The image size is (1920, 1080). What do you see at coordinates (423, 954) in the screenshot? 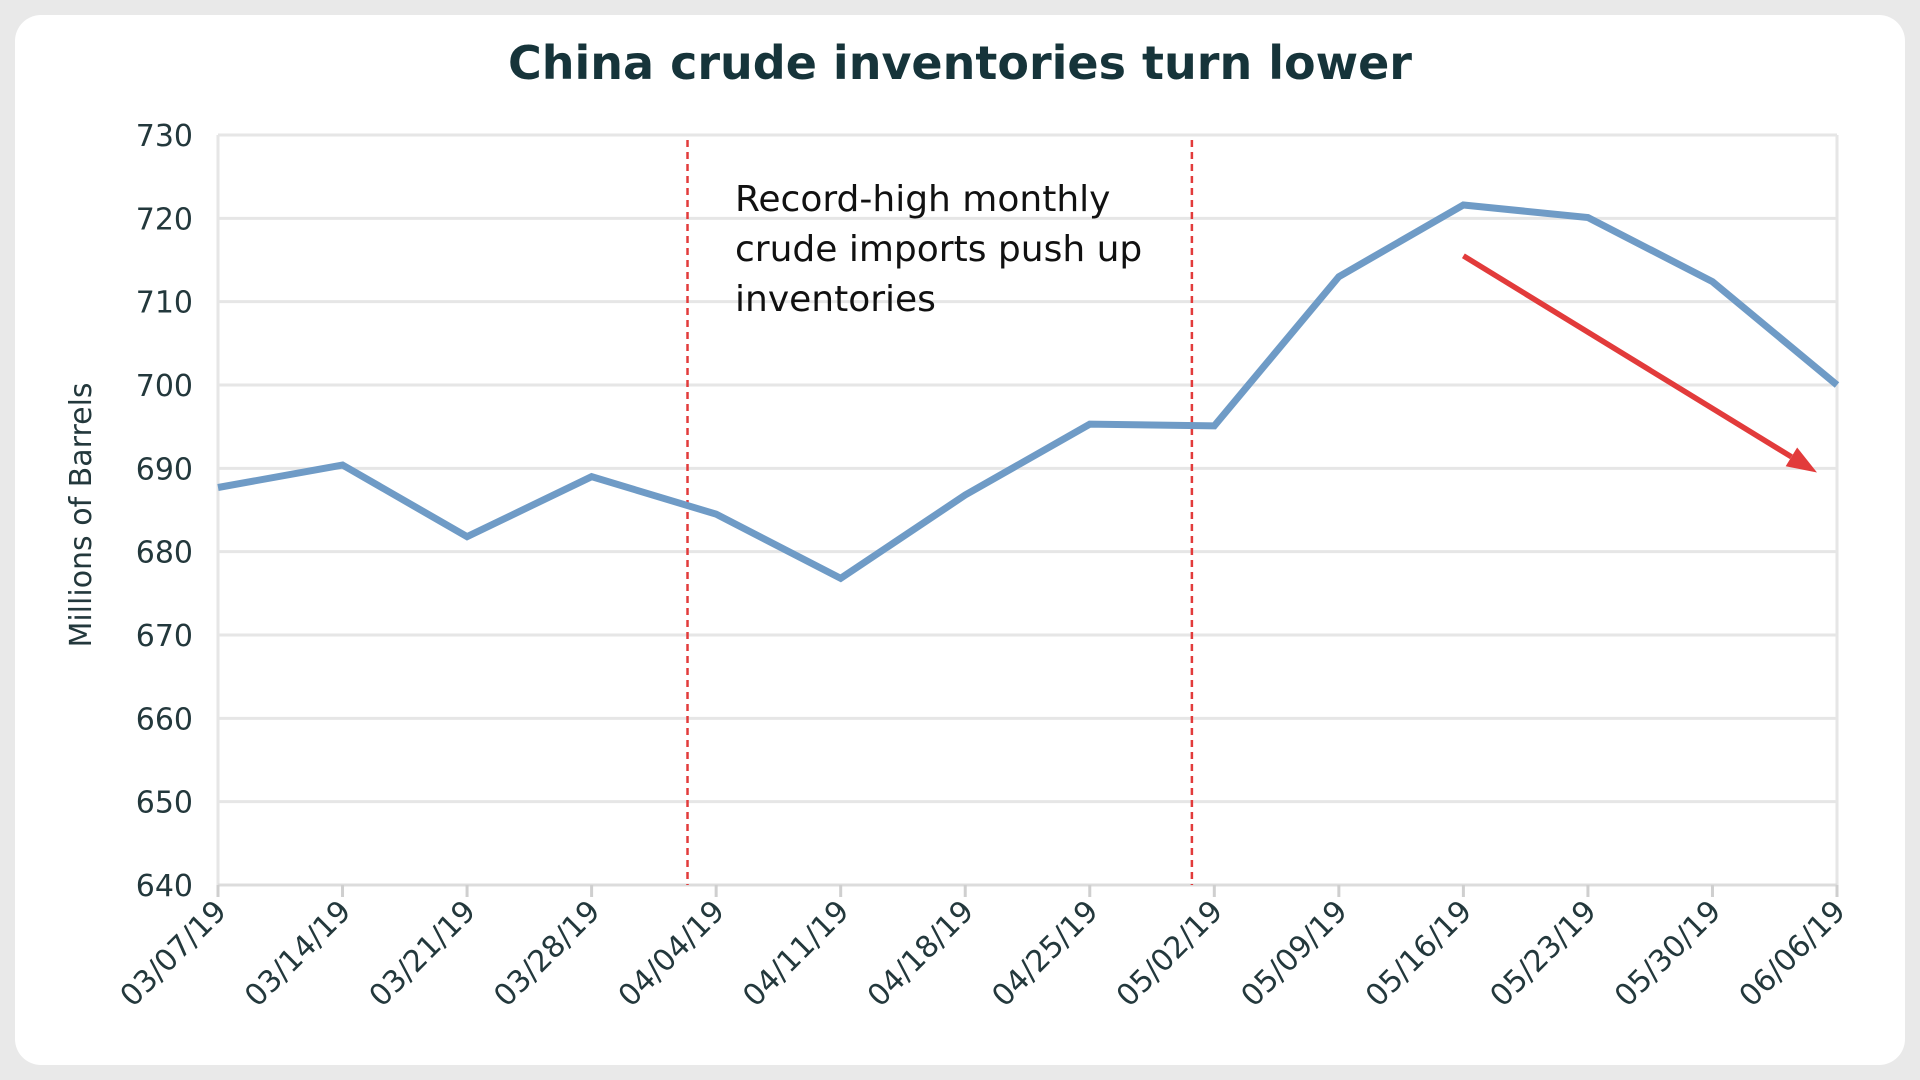
I see `x-tick-label: 03/21/19` at bounding box center [423, 954].